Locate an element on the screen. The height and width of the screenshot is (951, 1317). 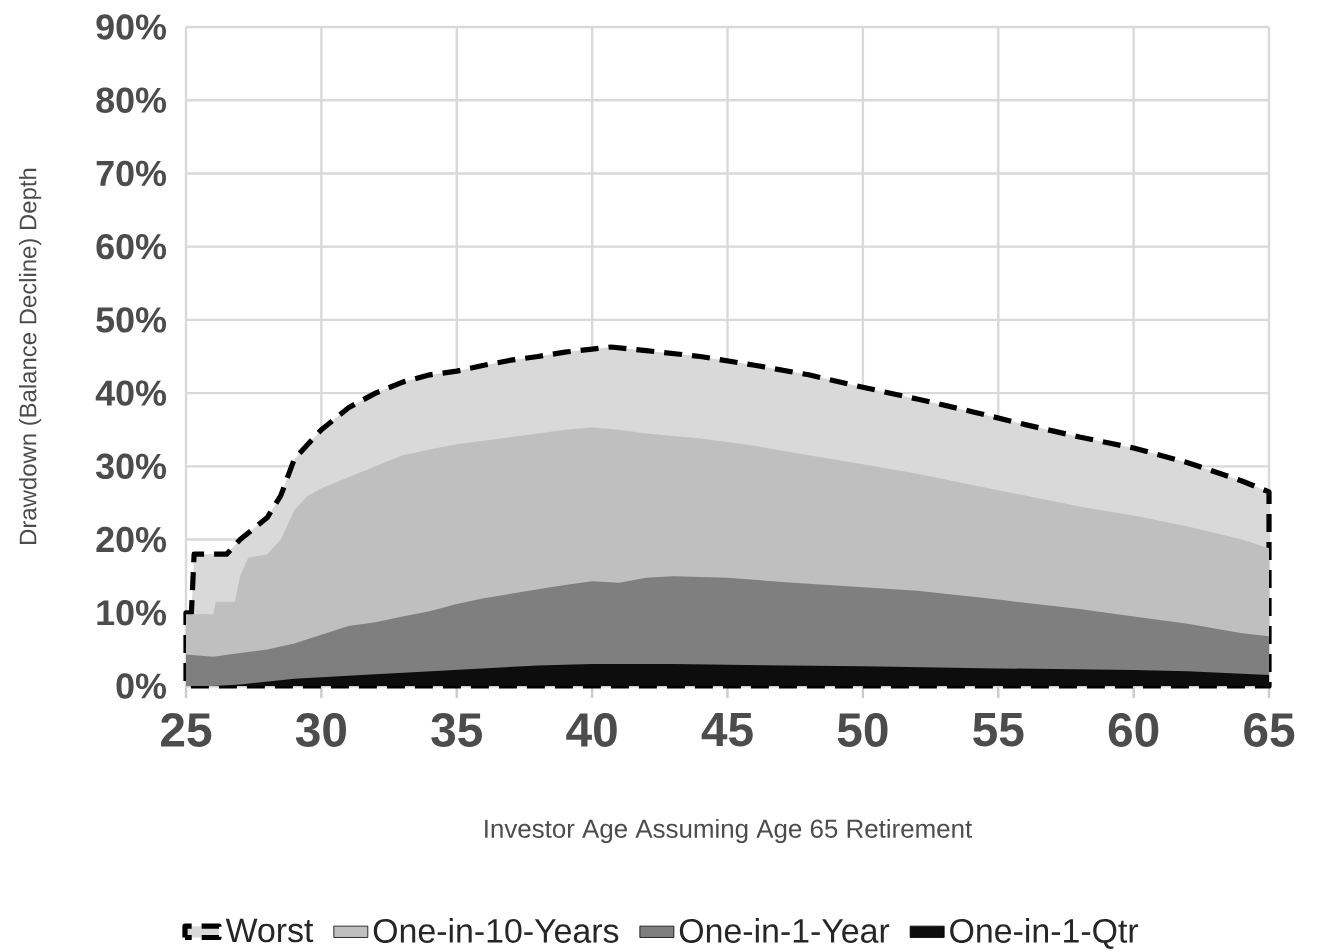
x-axis-title: Investor Age Assuming Age 65 Retirement is located at coordinates (728, 831).